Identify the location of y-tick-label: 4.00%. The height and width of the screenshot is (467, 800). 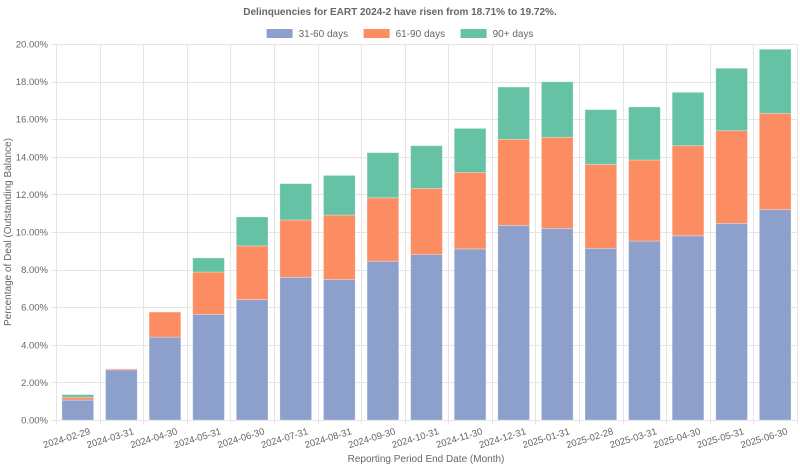
(34, 345).